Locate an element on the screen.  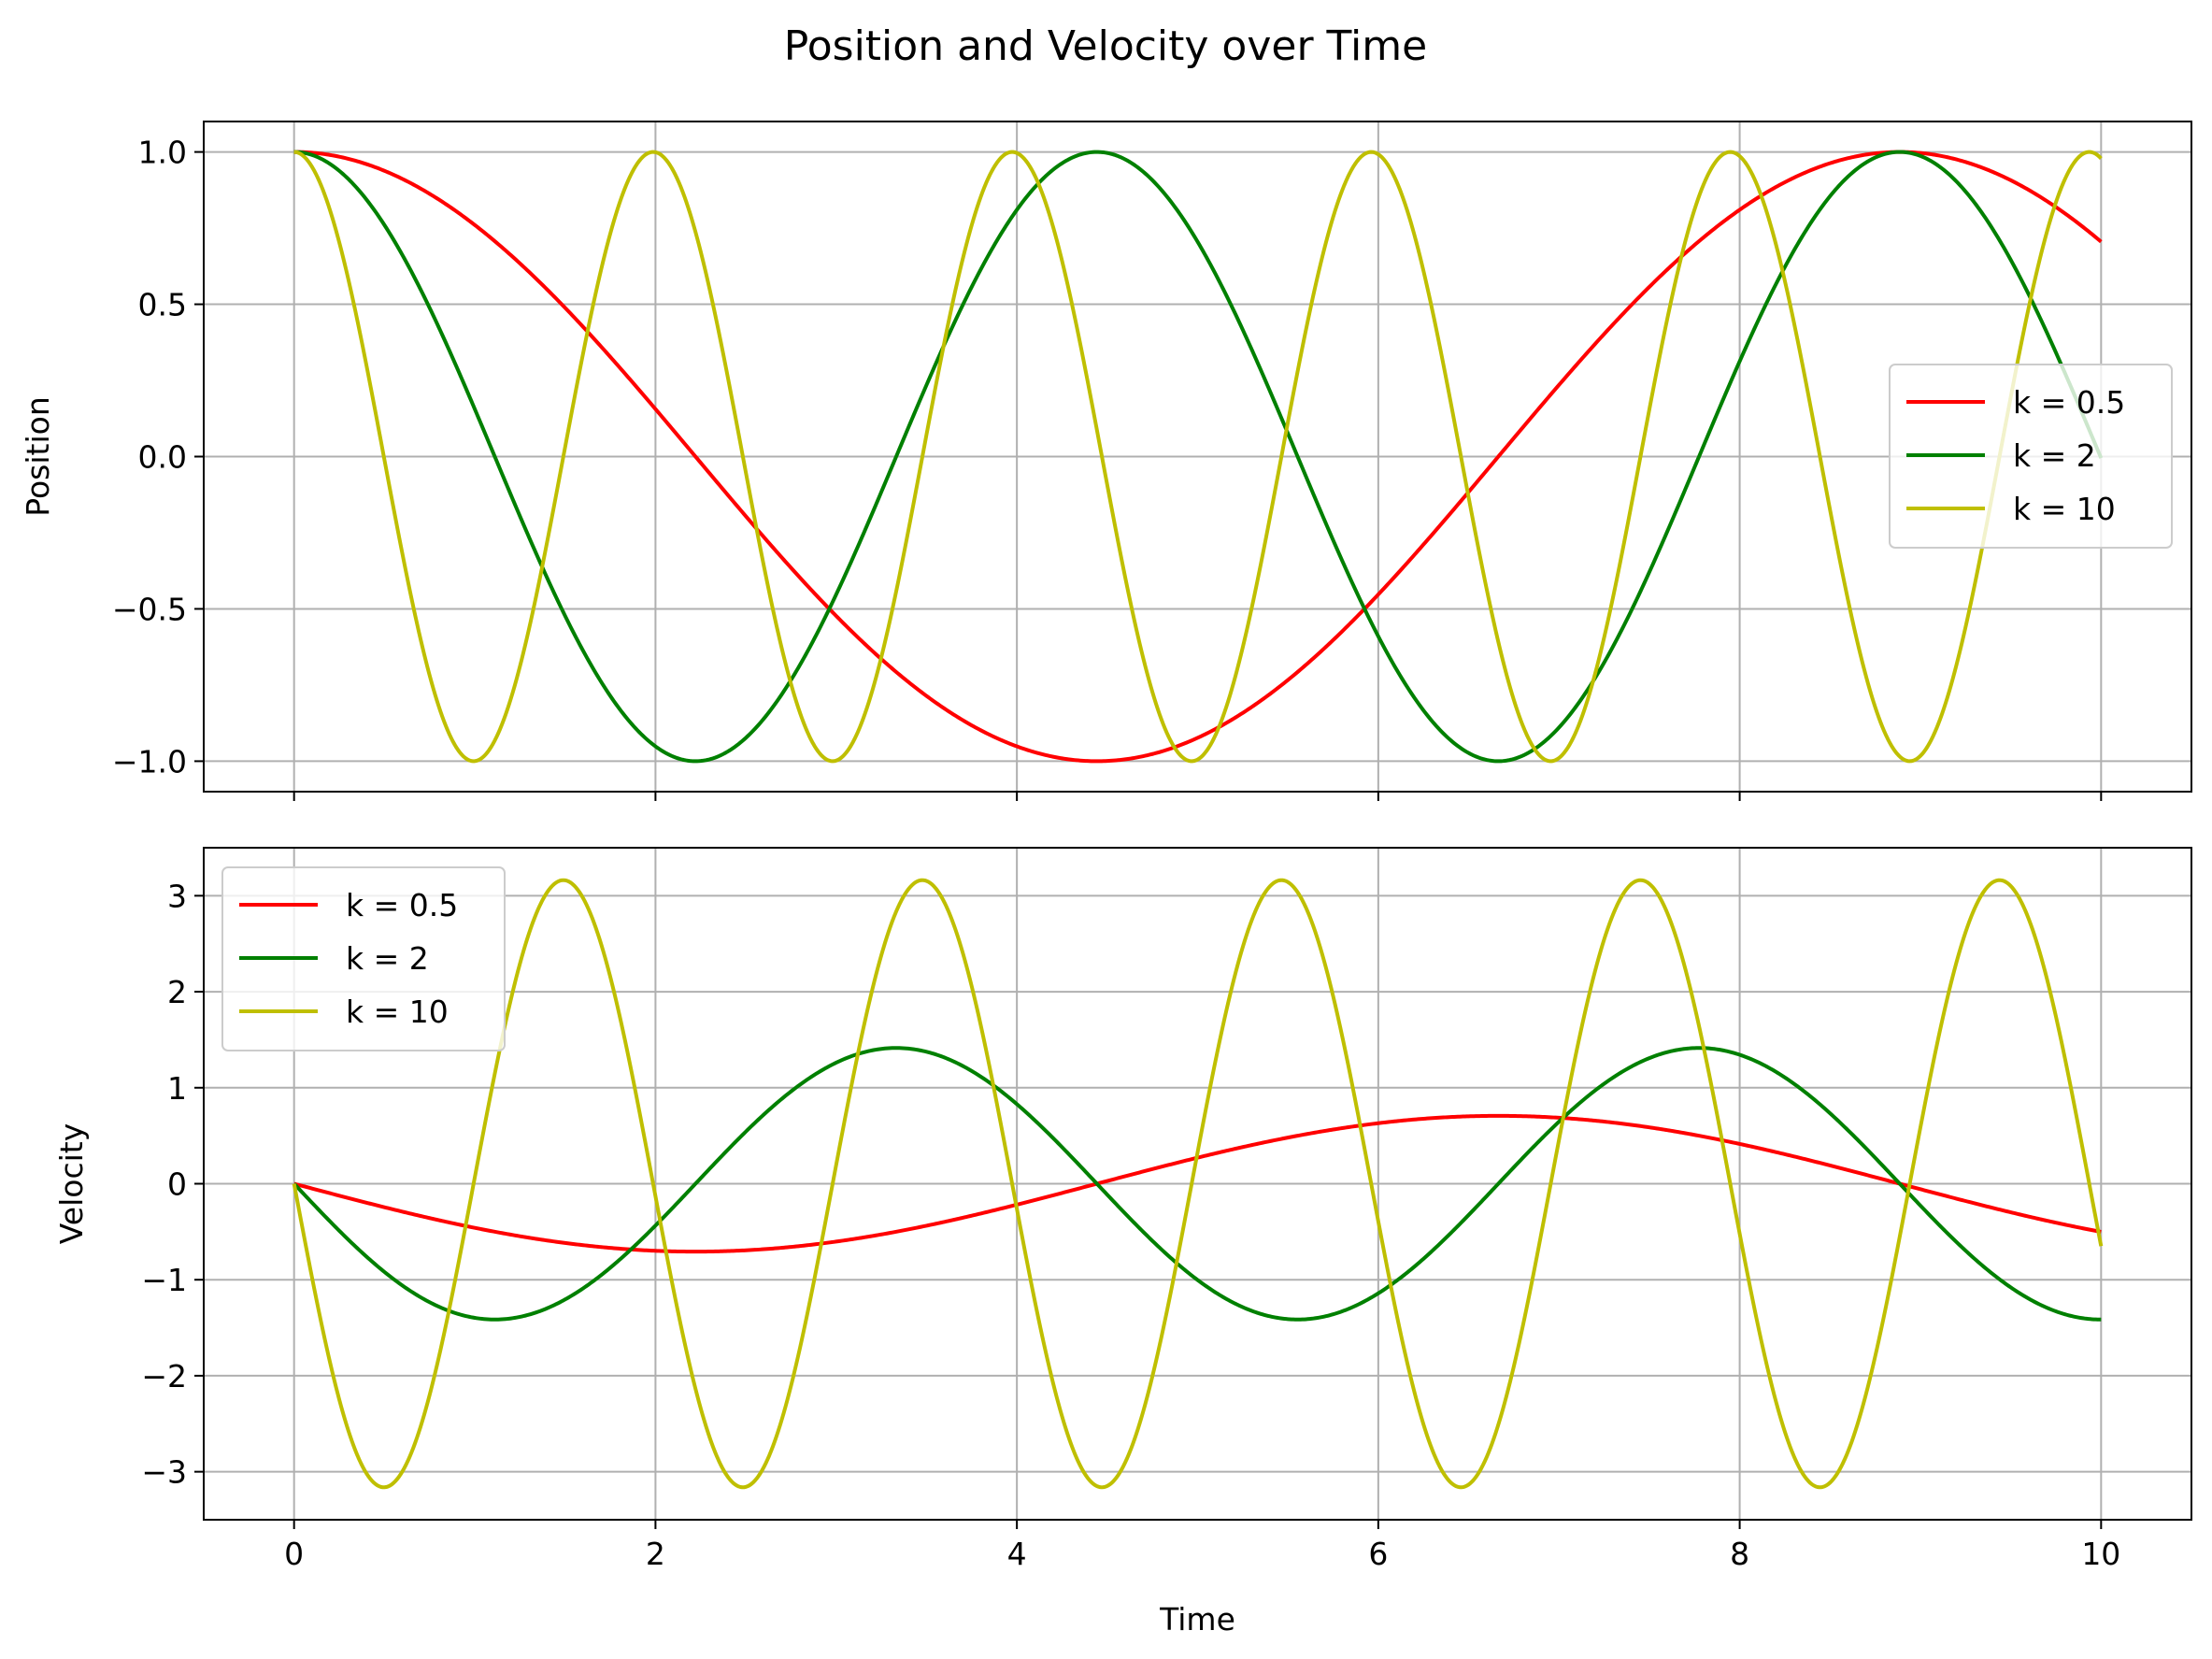
velocity-x-tick-label: 6 is located at coordinates (1378, 1554).